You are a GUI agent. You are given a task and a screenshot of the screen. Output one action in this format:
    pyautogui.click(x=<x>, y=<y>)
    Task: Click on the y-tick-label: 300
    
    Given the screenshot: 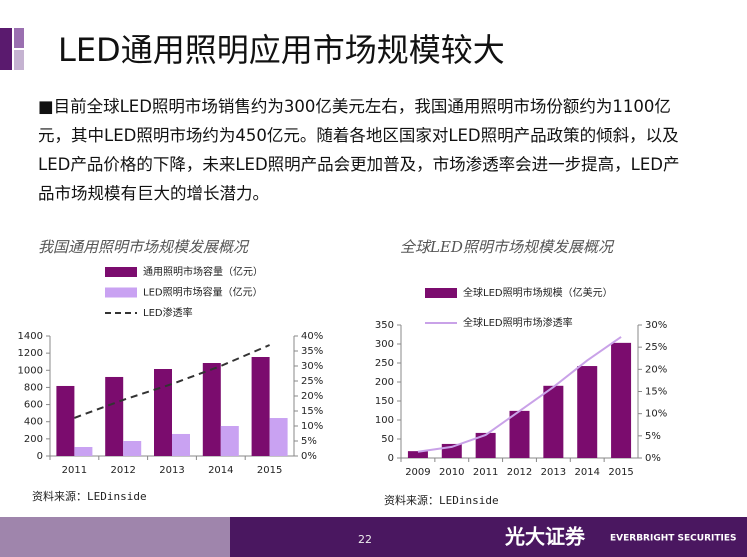 What is the action you would take?
    pyautogui.click(x=384, y=344)
    